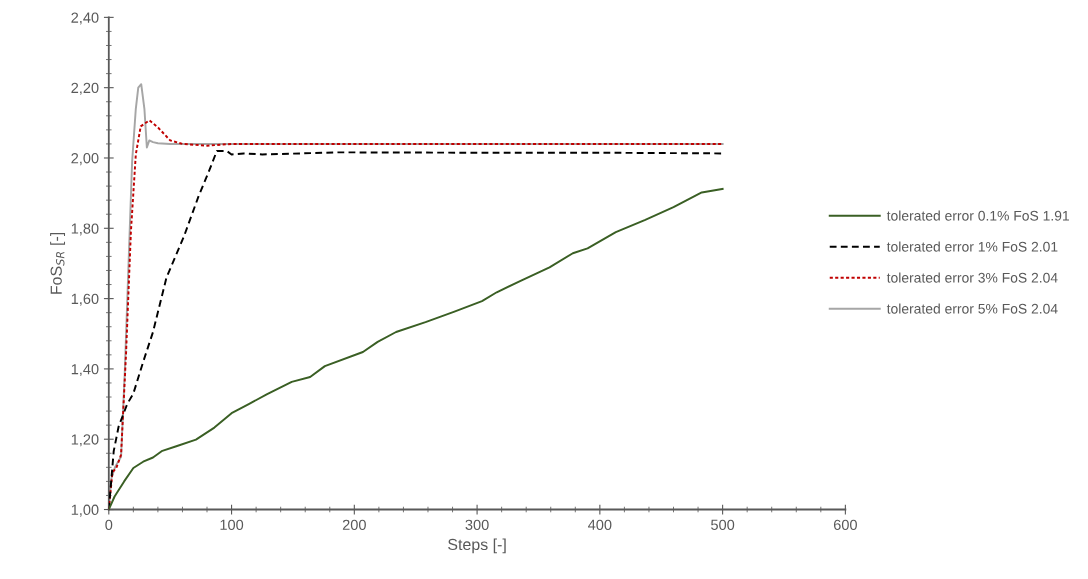 This screenshot has width=1088, height=579. Describe the element at coordinates (723, 524) in the screenshot. I see `x-tick-label: 500` at that location.